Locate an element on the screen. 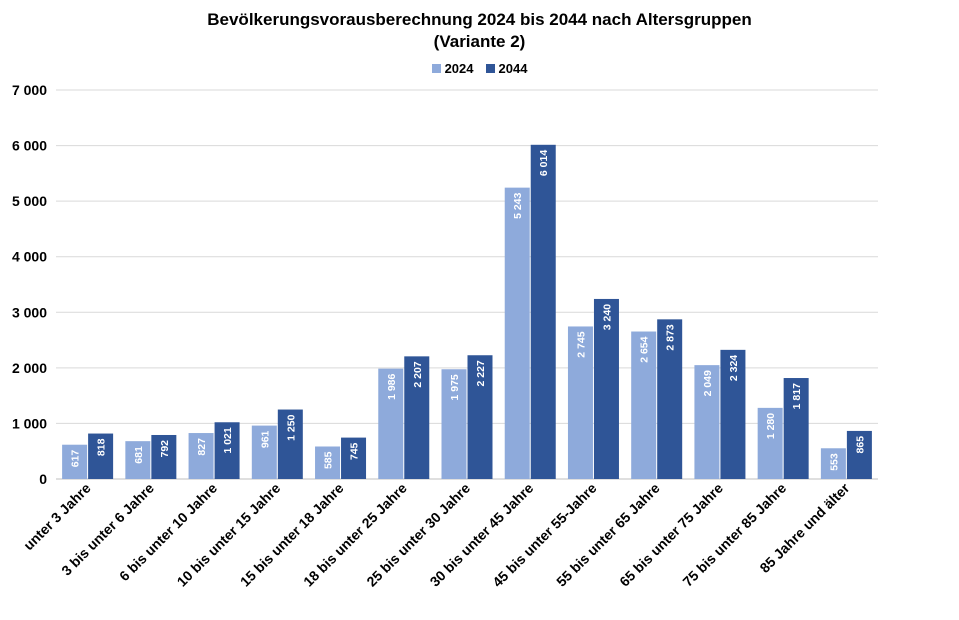 The height and width of the screenshot is (620, 959). data-label-2024: 1 975 is located at coordinates (455, 387).